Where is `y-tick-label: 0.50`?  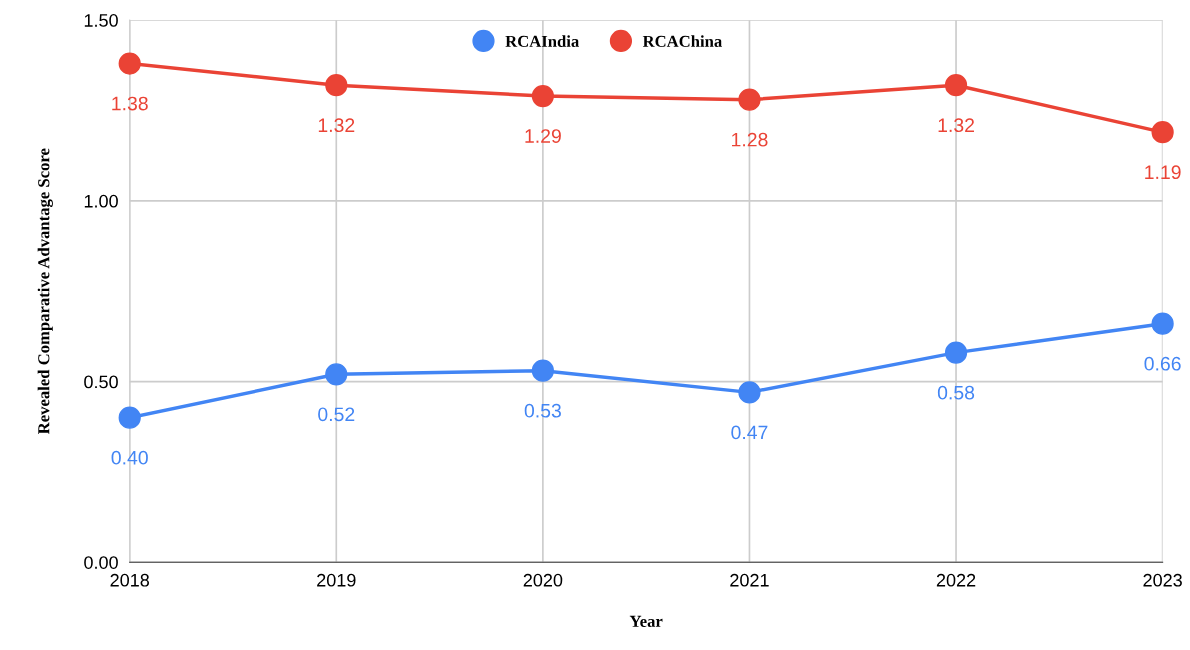 y-tick-label: 0.50 is located at coordinates (101, 382).